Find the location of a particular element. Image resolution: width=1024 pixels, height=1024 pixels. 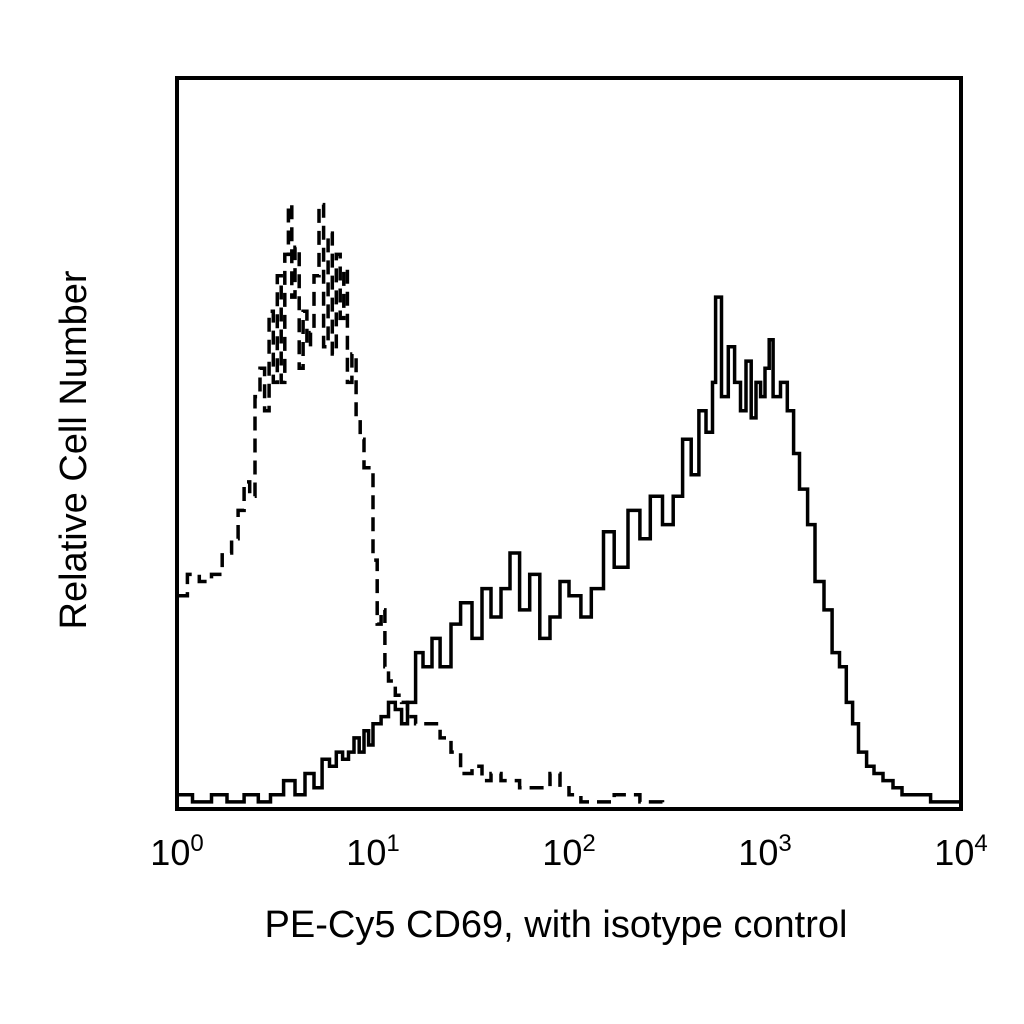

x-axis-label: PE-Cy5 CD69, with isotype control is located at coordinates (556, 925).